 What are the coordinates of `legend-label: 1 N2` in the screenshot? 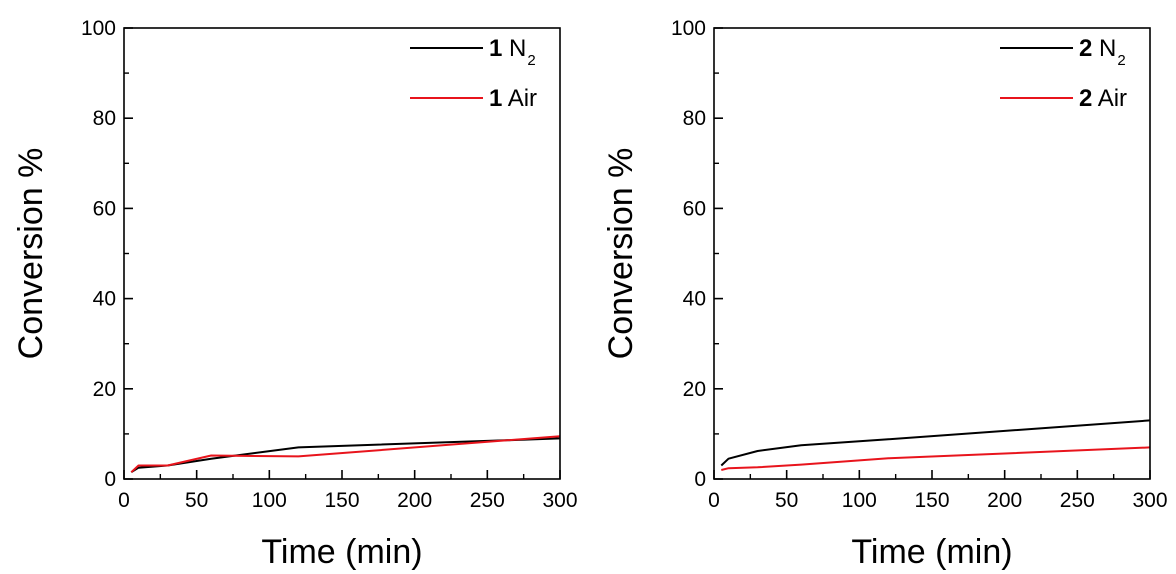 It's located at (512, 52).